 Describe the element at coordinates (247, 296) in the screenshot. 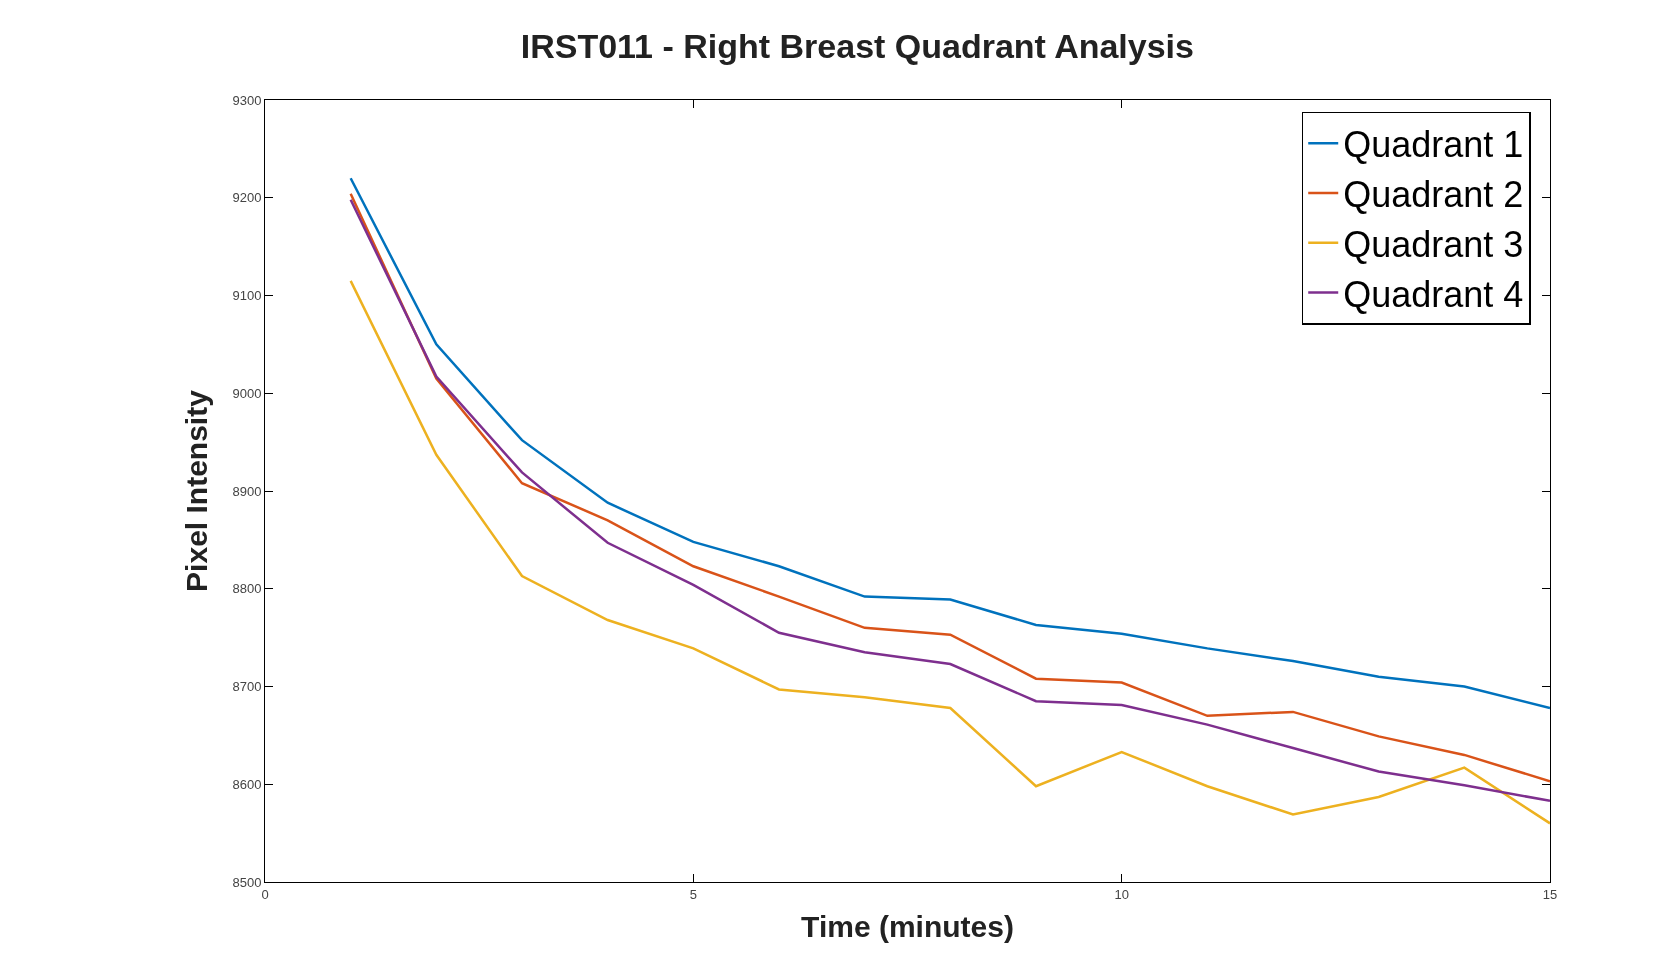

I see `y-tick-label: 9100` at that location.